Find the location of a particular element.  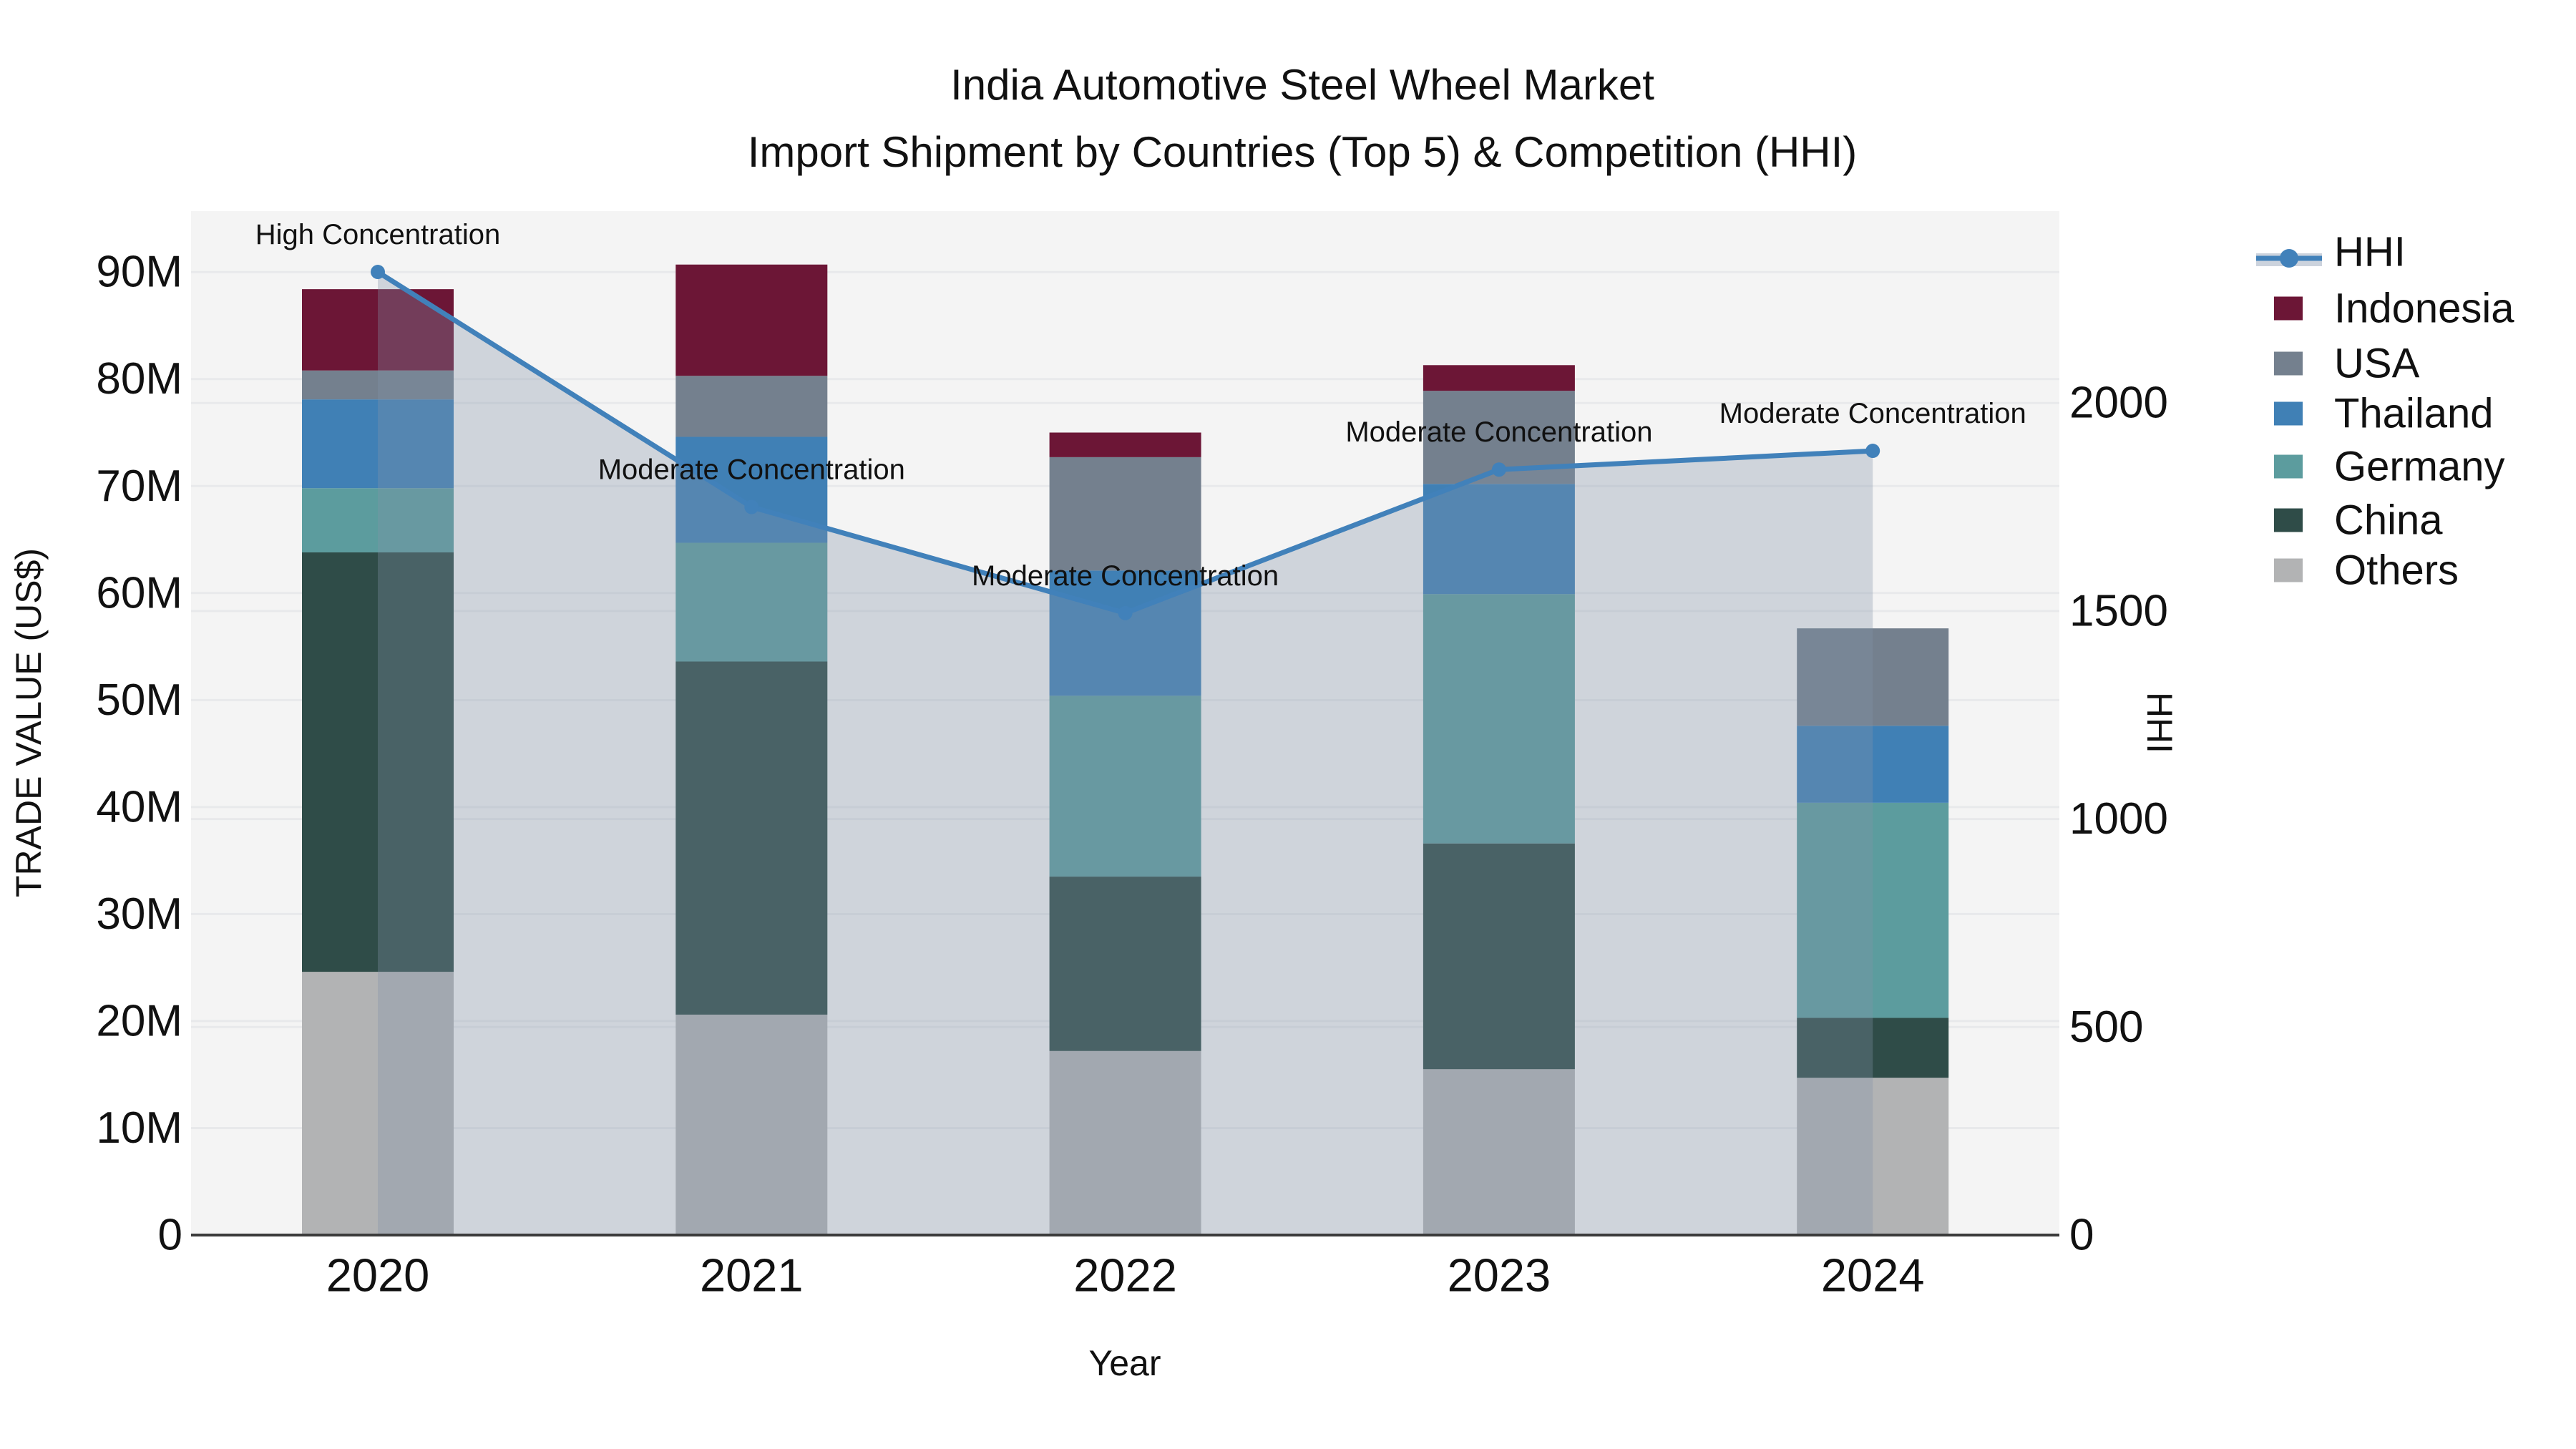

x-tick-2022: 2022 is located at coordinates (1125, 1275).